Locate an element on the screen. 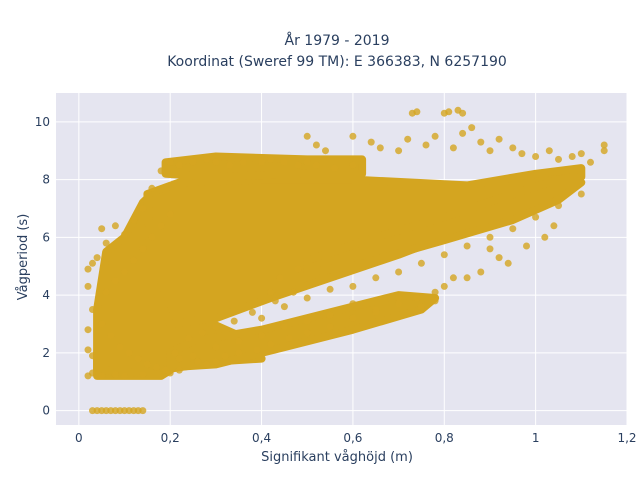  chart-title-line1: År 1979 - 2019 is located at coordinates (337, 40).